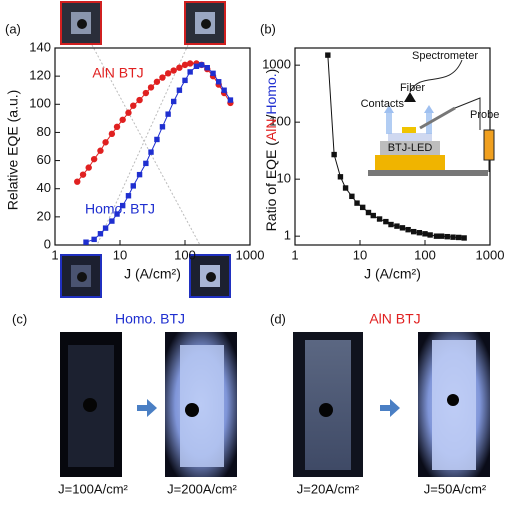  Describe the element at coordinates (271, 186) in the screenshot. I see `y-axis-label-part: Ratio of EQE (` at that location.